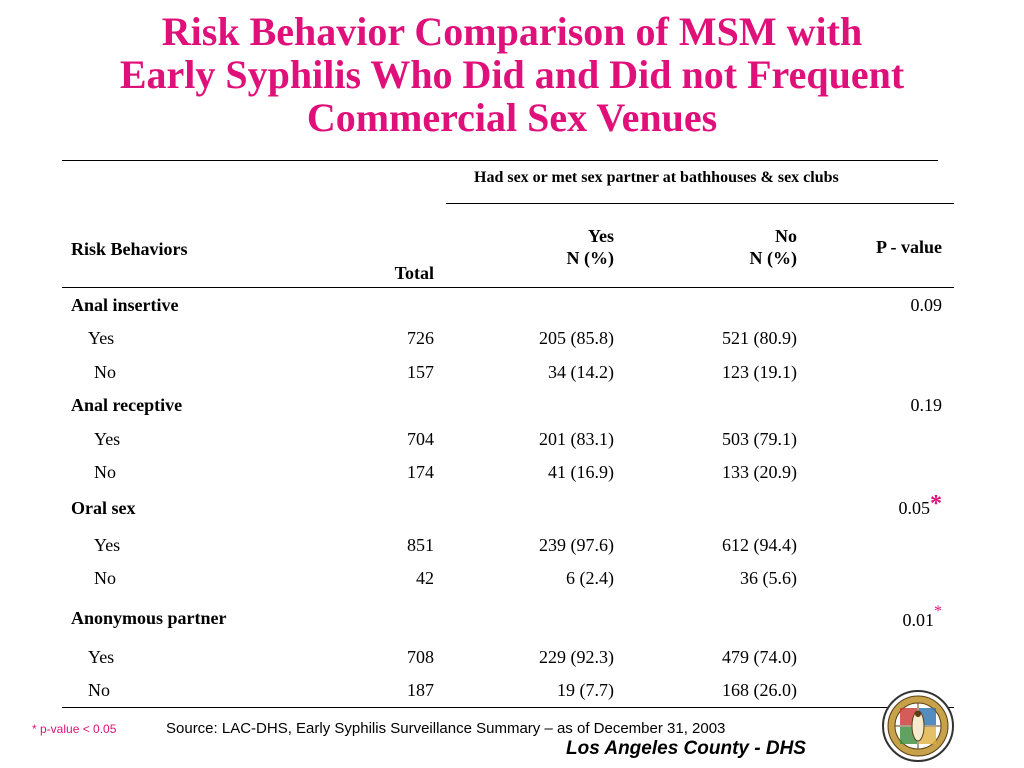 This screenshot has width=1024, height=768. I want to click on p-value: 0.05, so click(914, 508).